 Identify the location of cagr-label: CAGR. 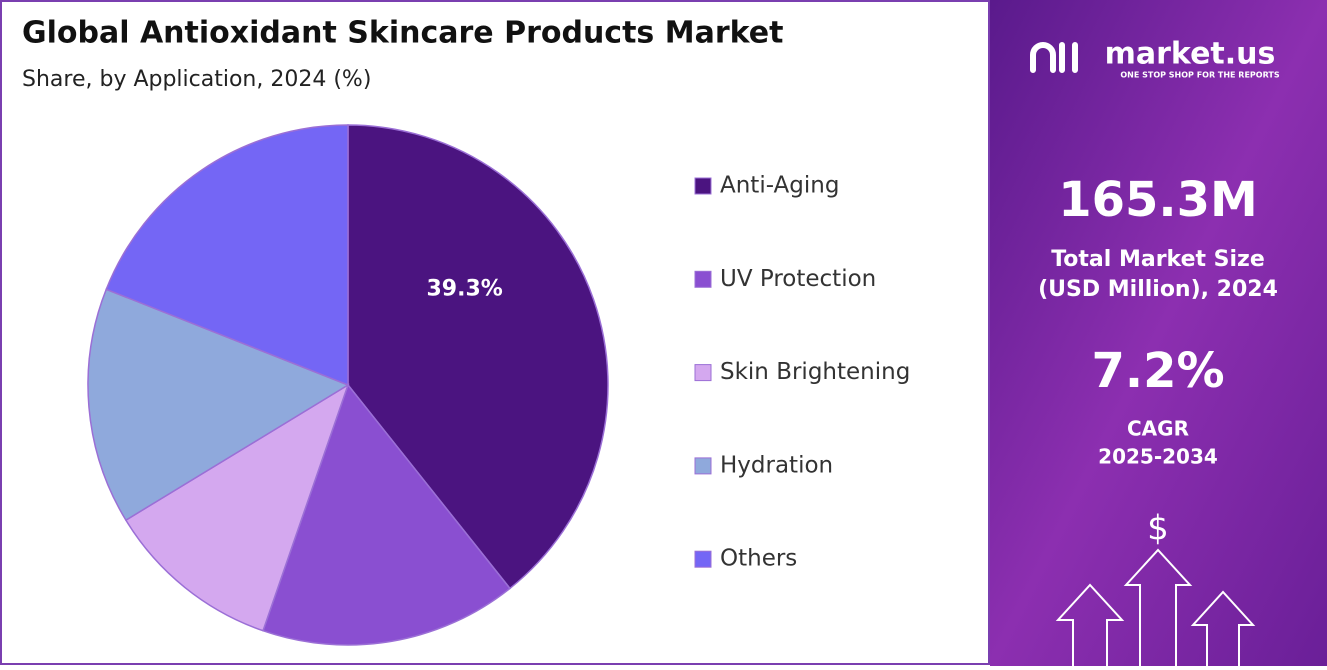
(1158, 429).